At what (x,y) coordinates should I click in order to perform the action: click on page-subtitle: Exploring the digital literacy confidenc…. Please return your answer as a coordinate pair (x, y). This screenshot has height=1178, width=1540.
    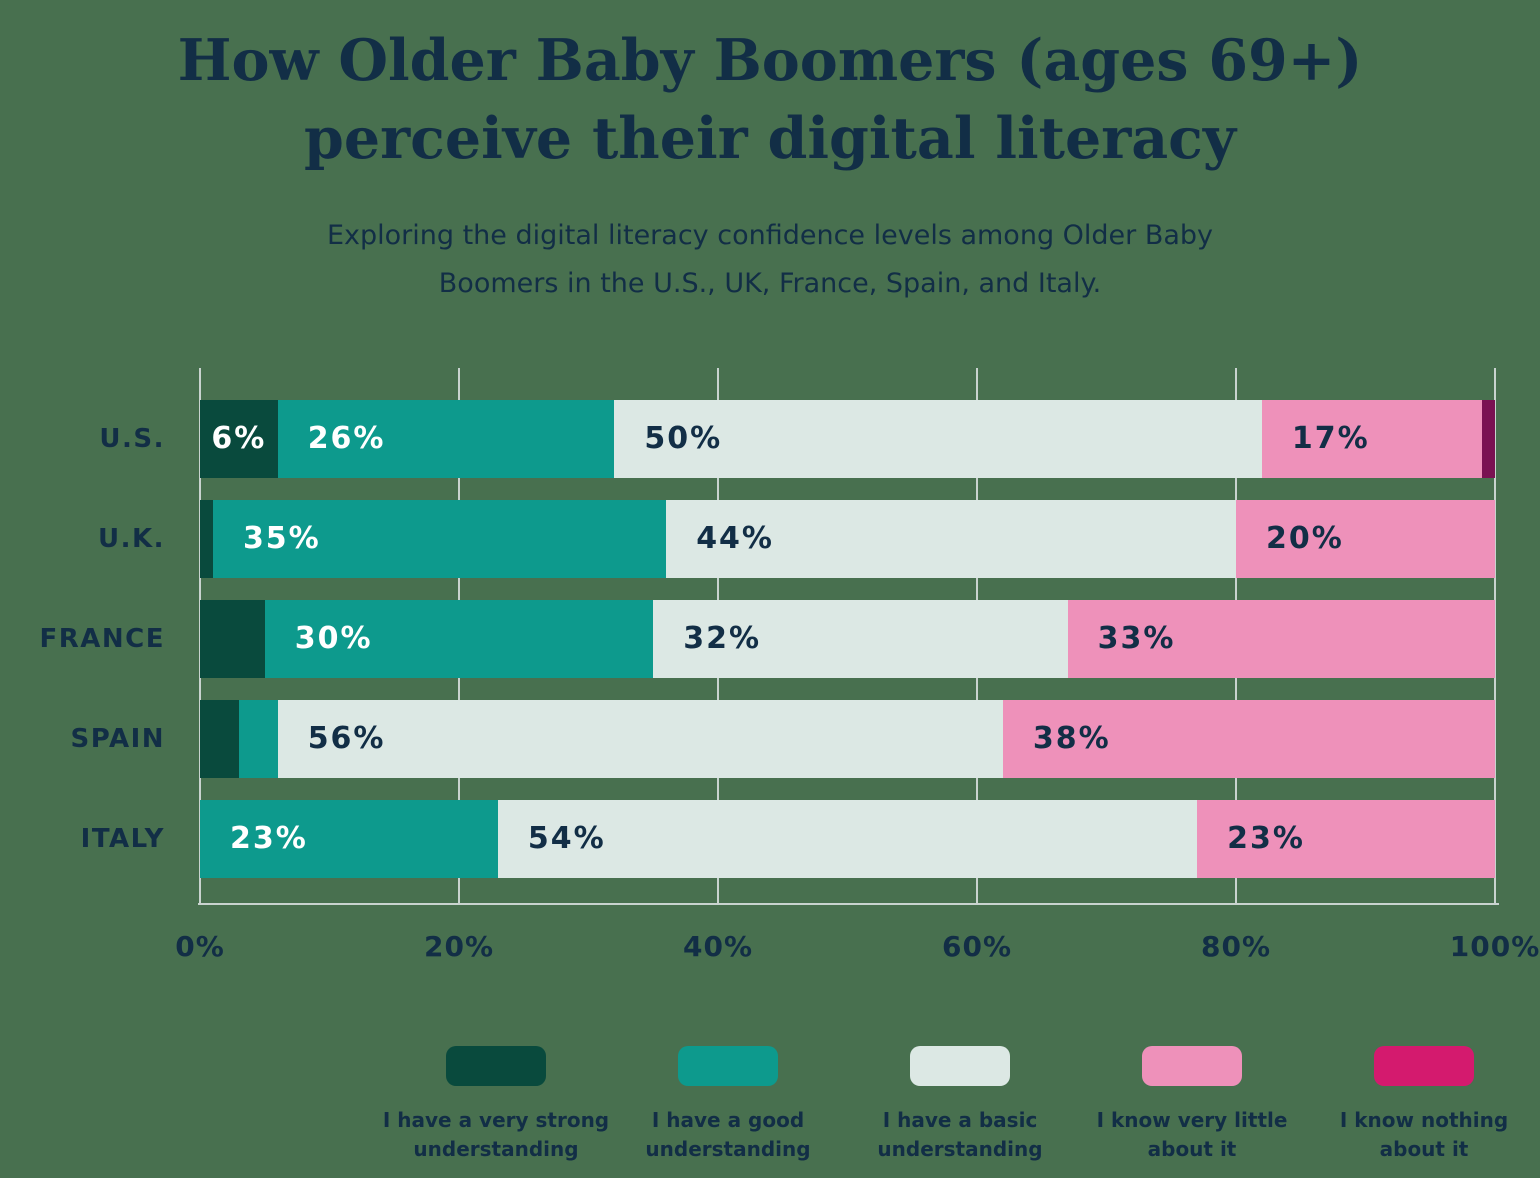
    Looking at the image, I should click on (770, 259).